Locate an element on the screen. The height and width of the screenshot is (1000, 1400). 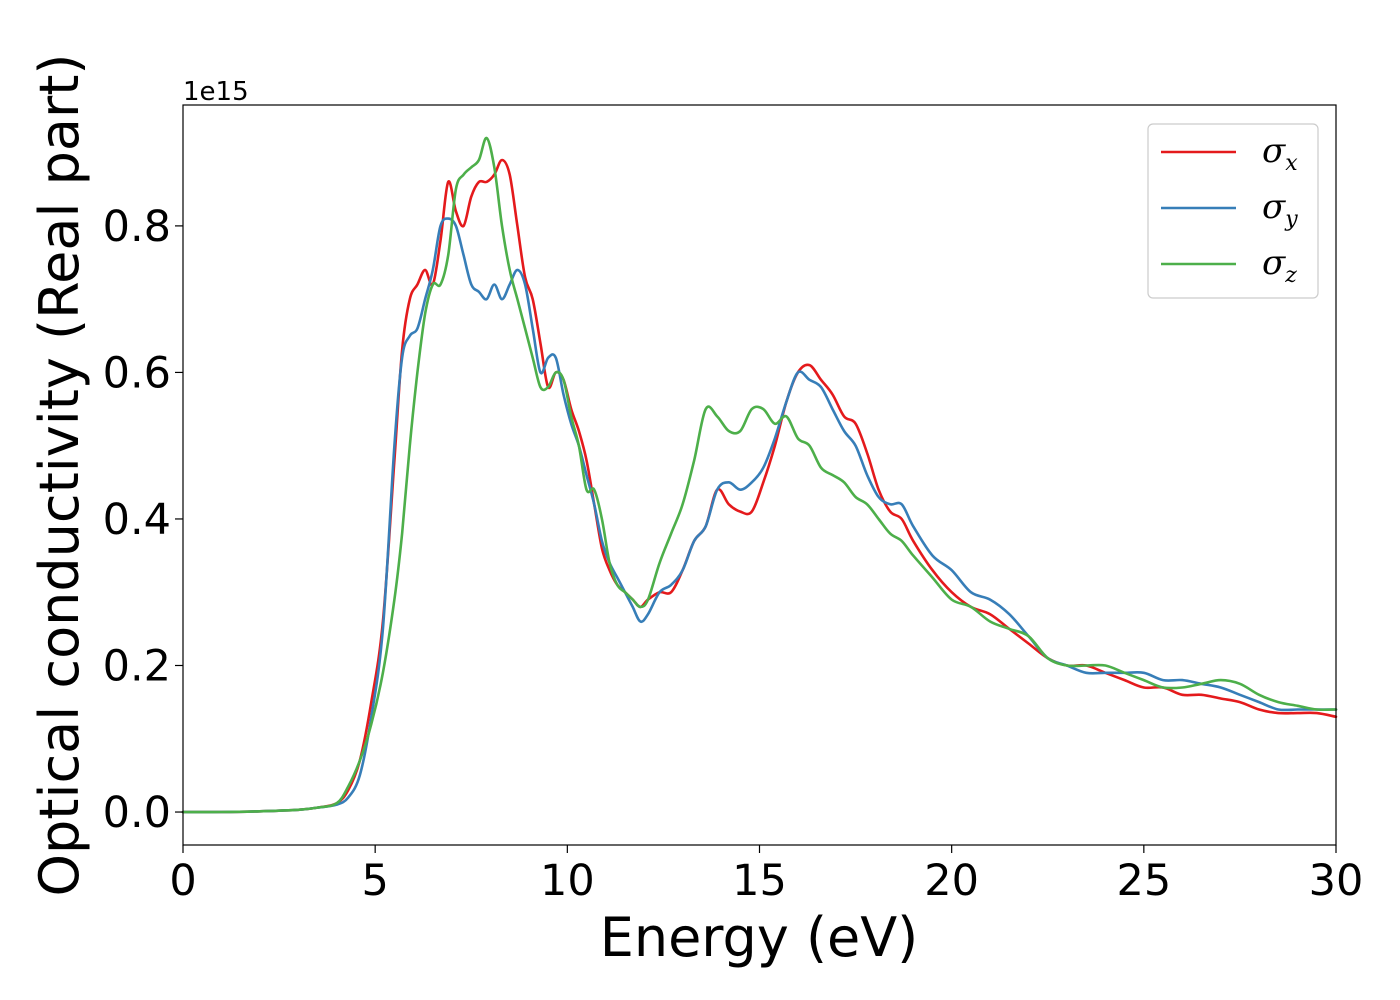
legend-box is located at coordinates (1233, 211).